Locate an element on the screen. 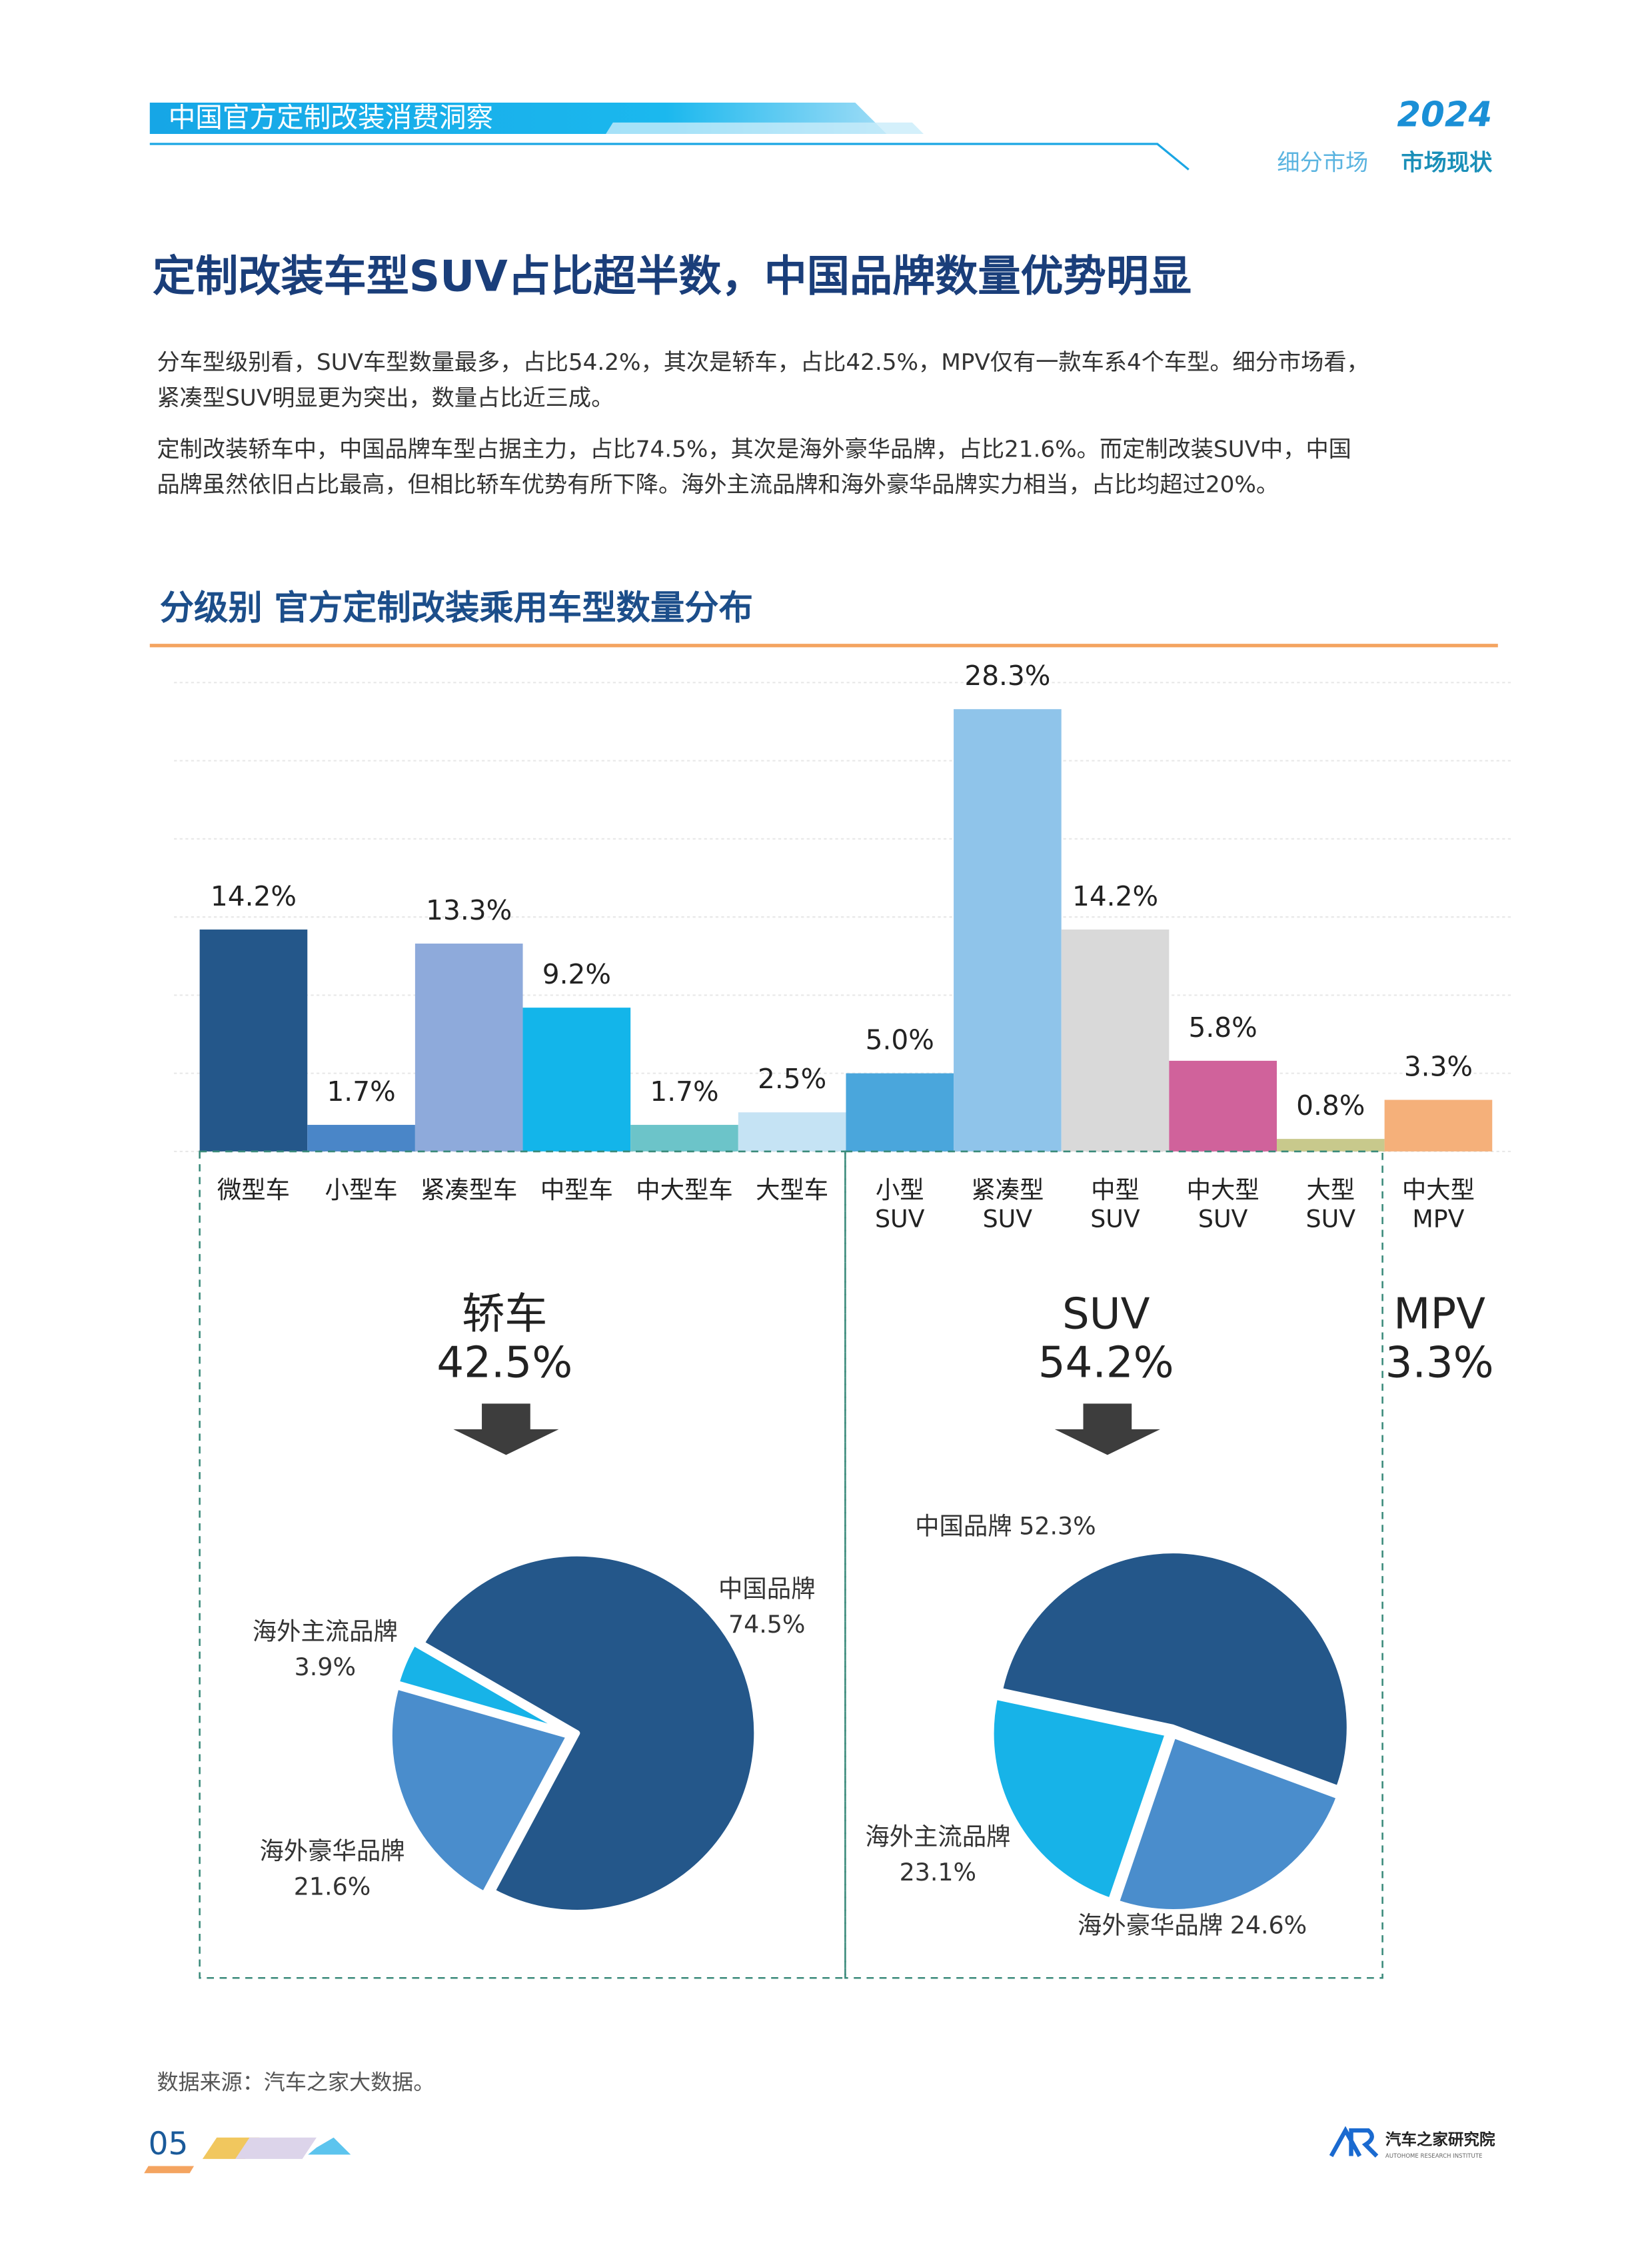 The width and height of the screenshot is (1652, 2243). suv-group-box is located at coordinates (1113, 1565).